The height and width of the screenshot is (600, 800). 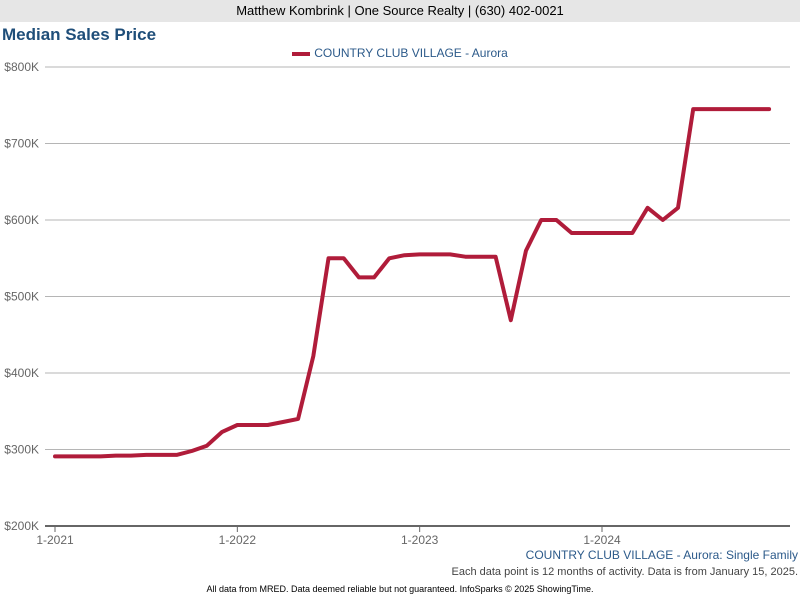 What do you see at coordinates (21, 450) in the screenshot?
I see `y-tick-label: $300K` at bounding box center [21, 450].